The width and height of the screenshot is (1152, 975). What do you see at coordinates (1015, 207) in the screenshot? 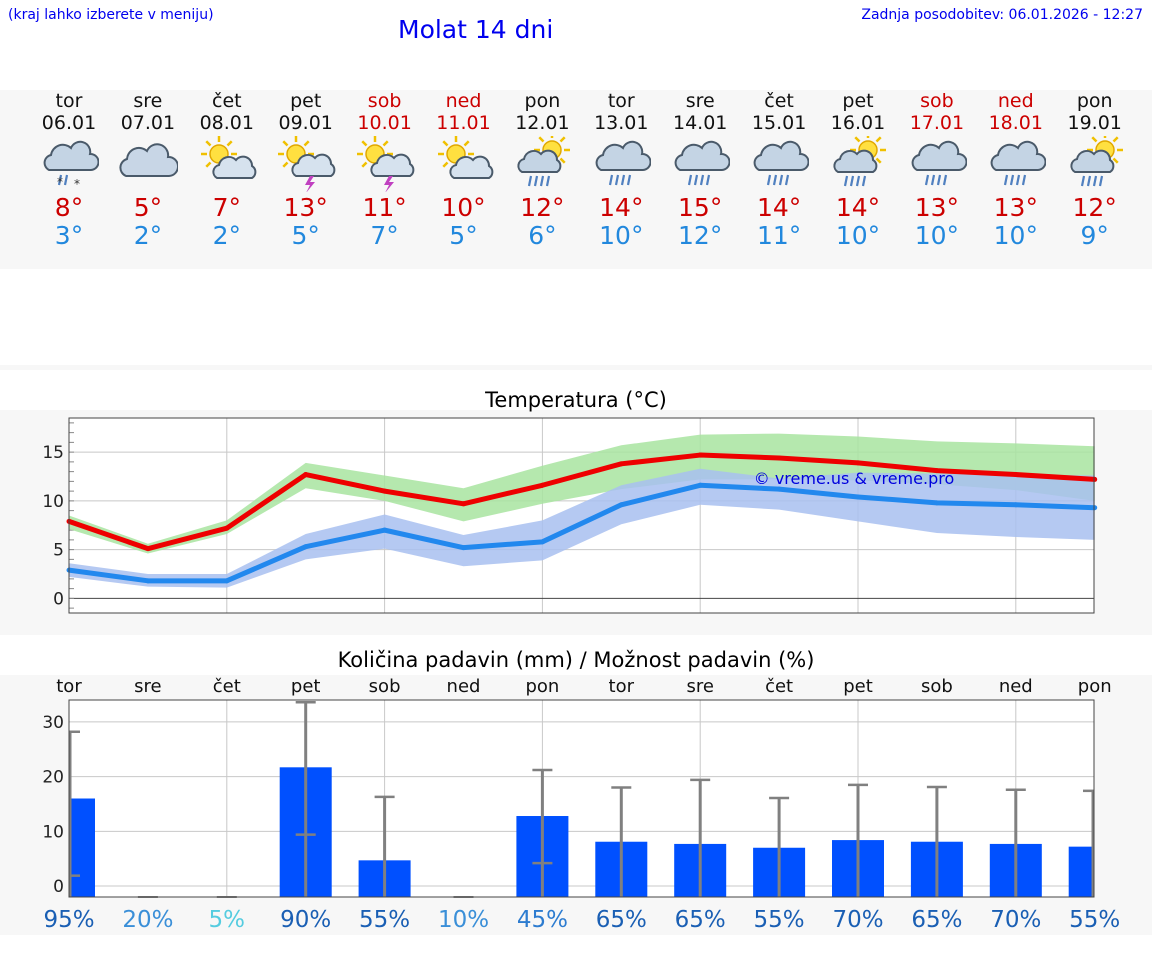
I see `temp-max: 13°` at bounding box center [1015, 207].